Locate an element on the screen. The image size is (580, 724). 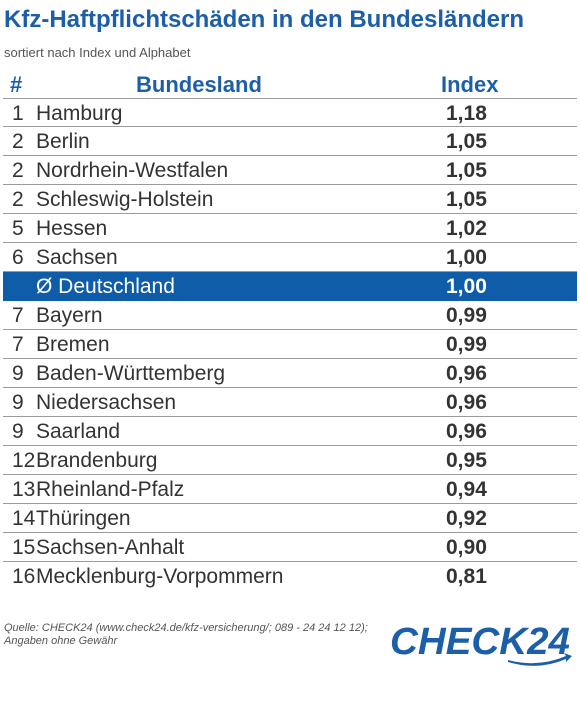
table-row: 9 Baden-Württemberg 0,96 is located at coordinates (290, 373).